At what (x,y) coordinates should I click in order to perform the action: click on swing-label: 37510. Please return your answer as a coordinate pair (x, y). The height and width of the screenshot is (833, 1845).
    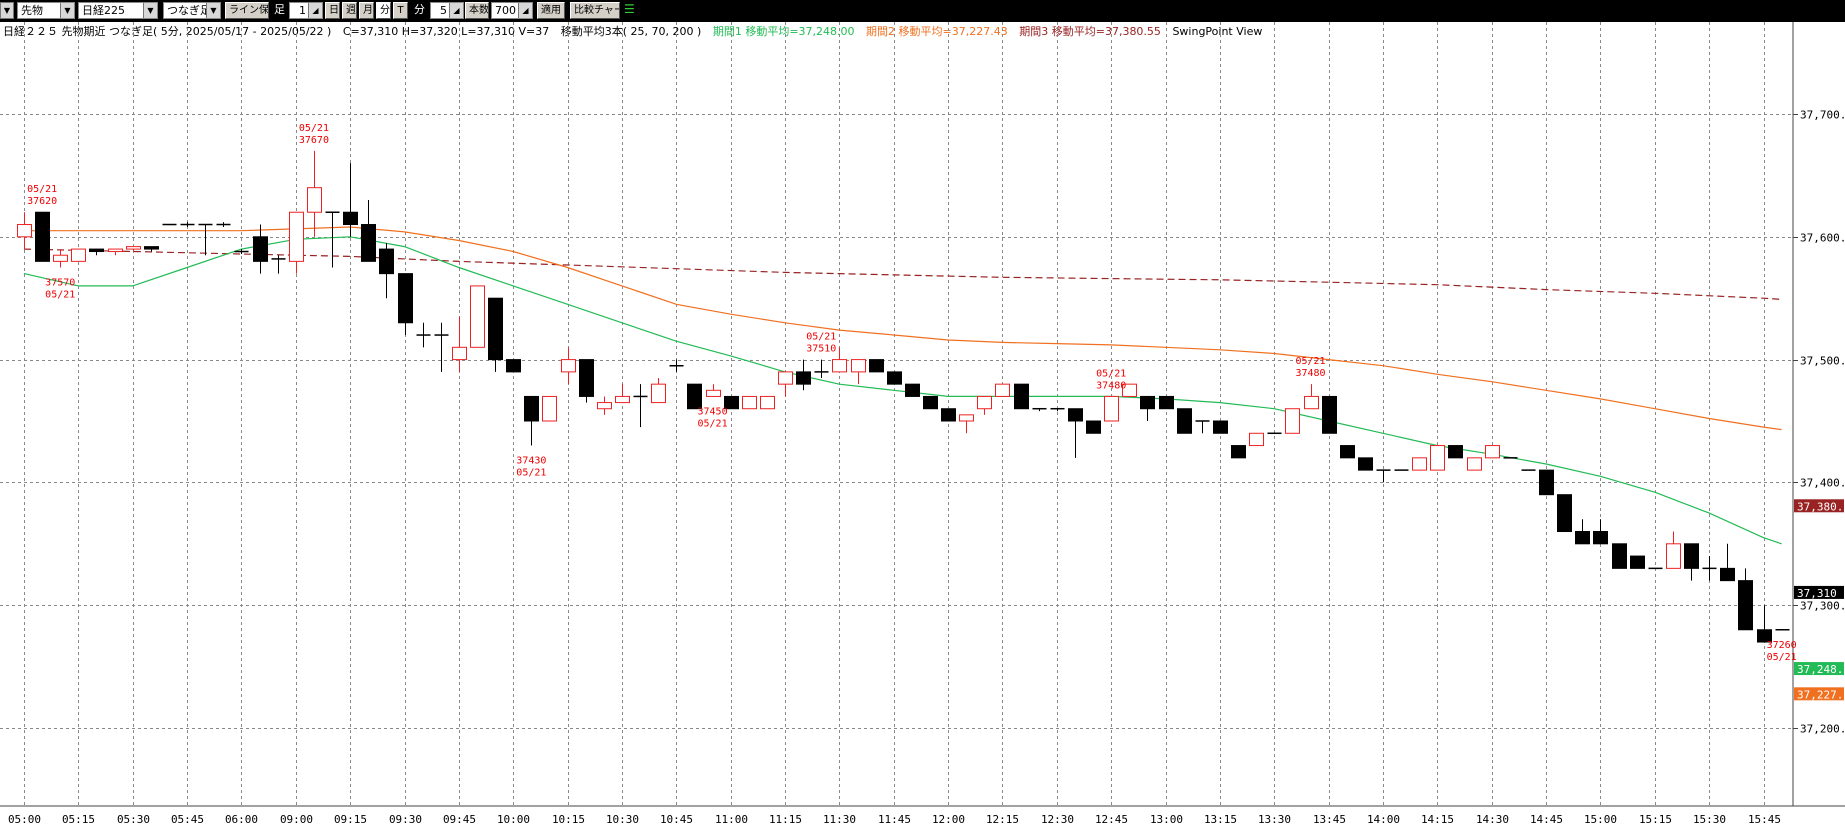
    Looking at the image, I should click on (821, 349).